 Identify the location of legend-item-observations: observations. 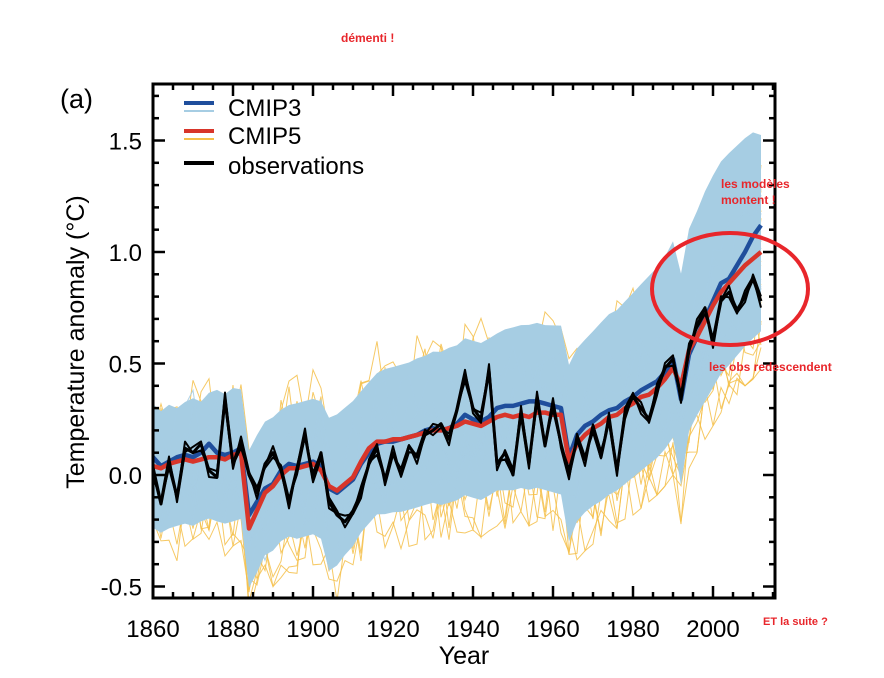
(274, 166).